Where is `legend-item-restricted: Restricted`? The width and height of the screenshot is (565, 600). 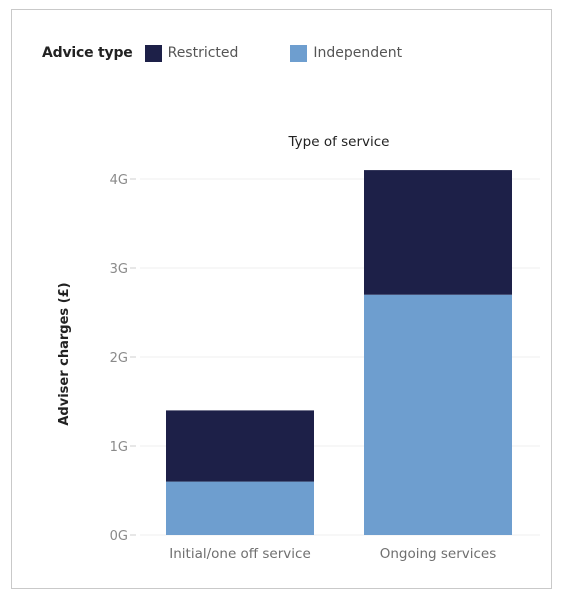
legend-item-restricted: Restricted is located at coordinates (191, 53).